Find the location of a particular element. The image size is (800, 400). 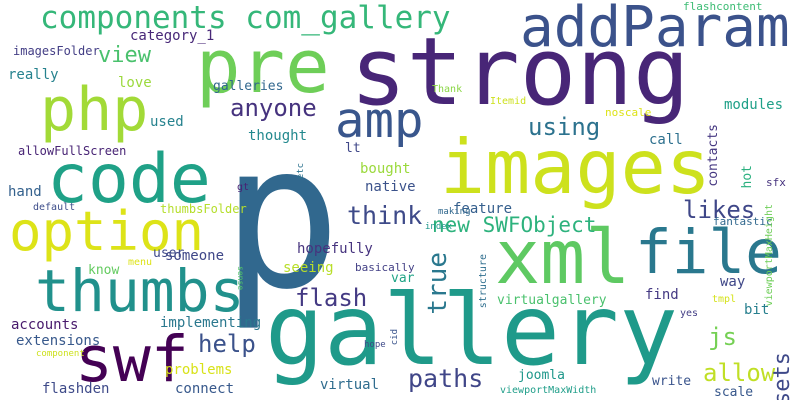

word: really is located at coordinates (33, 75).